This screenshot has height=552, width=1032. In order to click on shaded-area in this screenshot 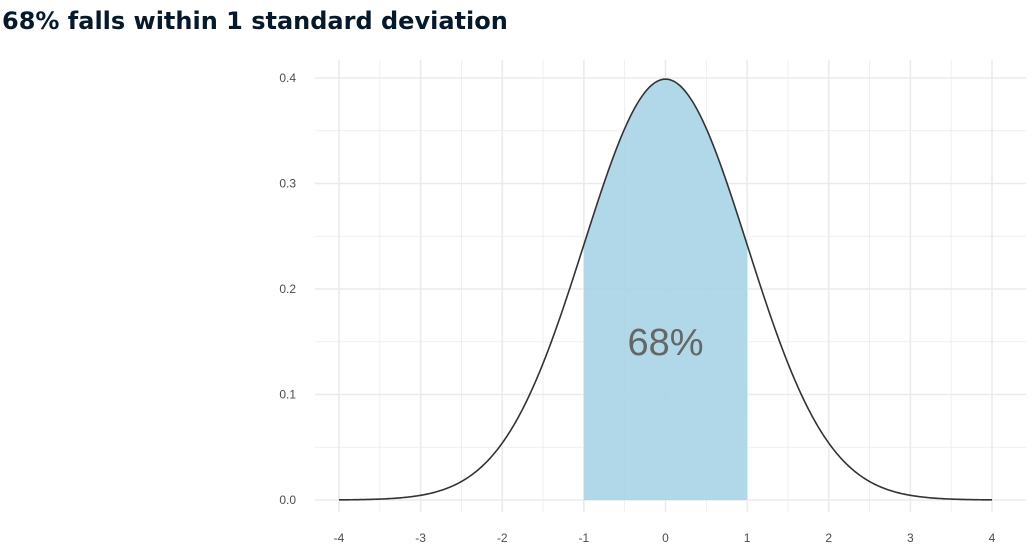, I will do `click(665, 290)`.